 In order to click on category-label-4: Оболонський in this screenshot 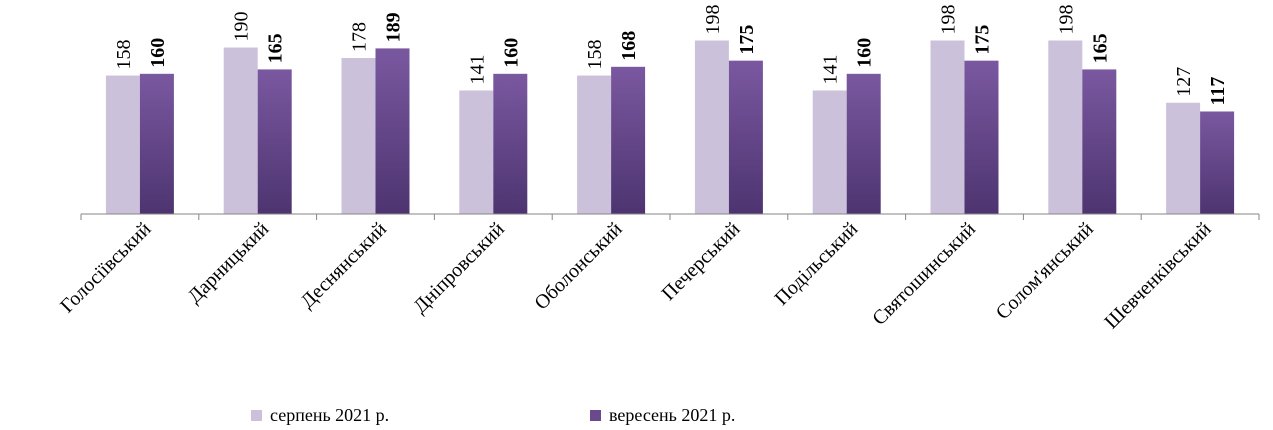, I will do `click(578, 266)`.